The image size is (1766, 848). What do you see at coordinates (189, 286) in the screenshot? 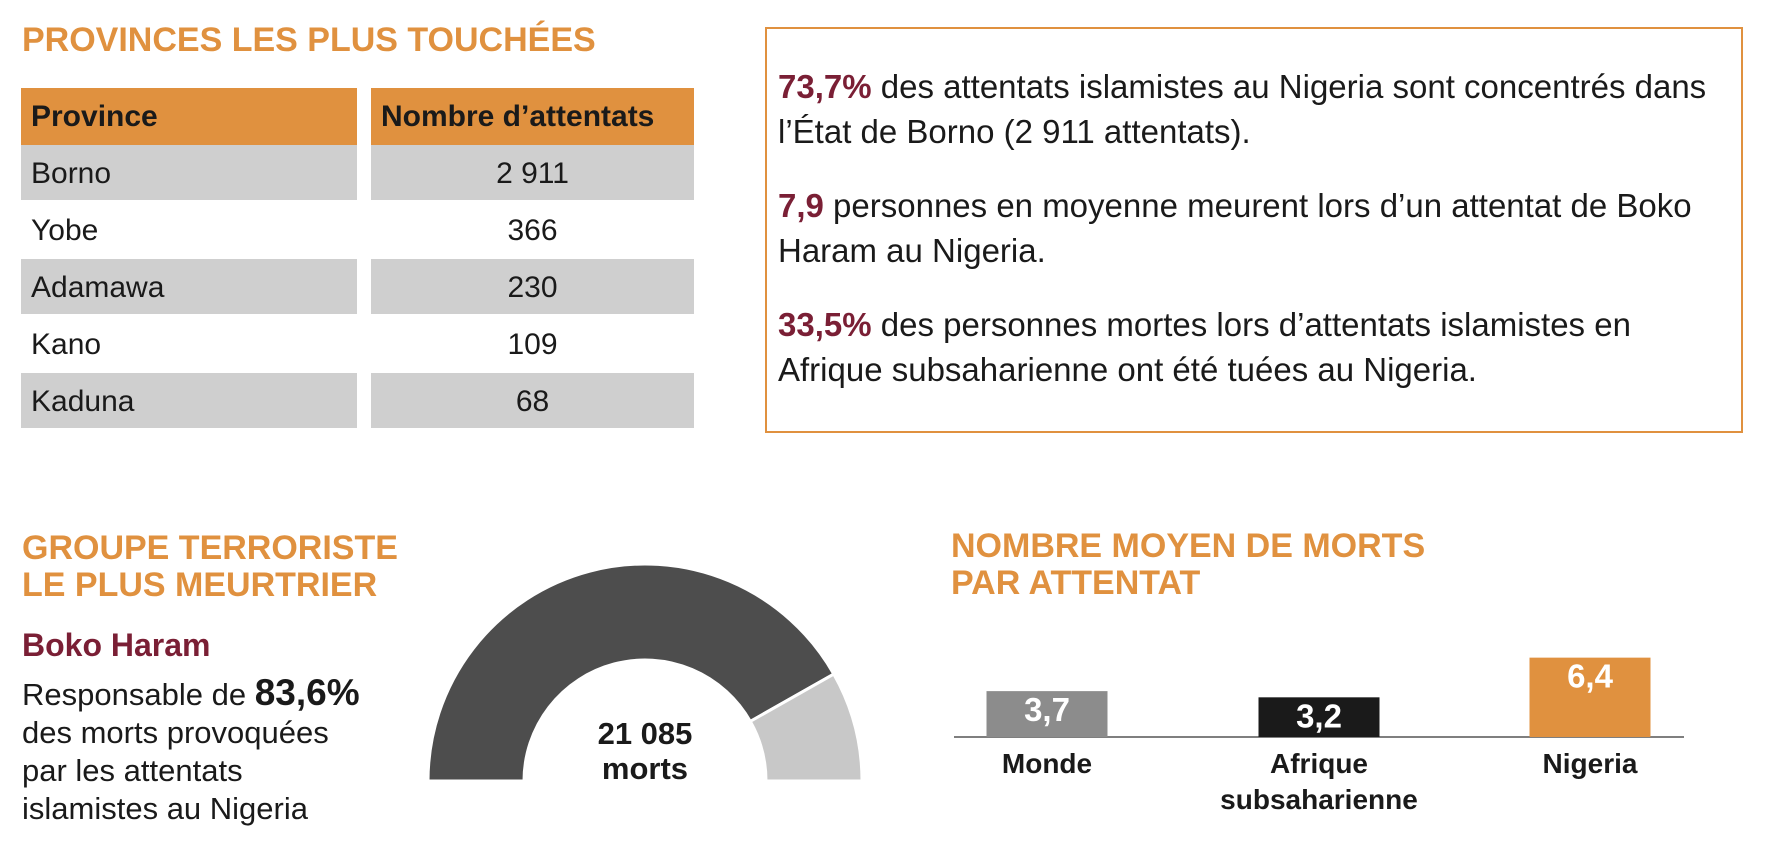
I see `table-cell: Adamawa` at bounding box center [189, 286].